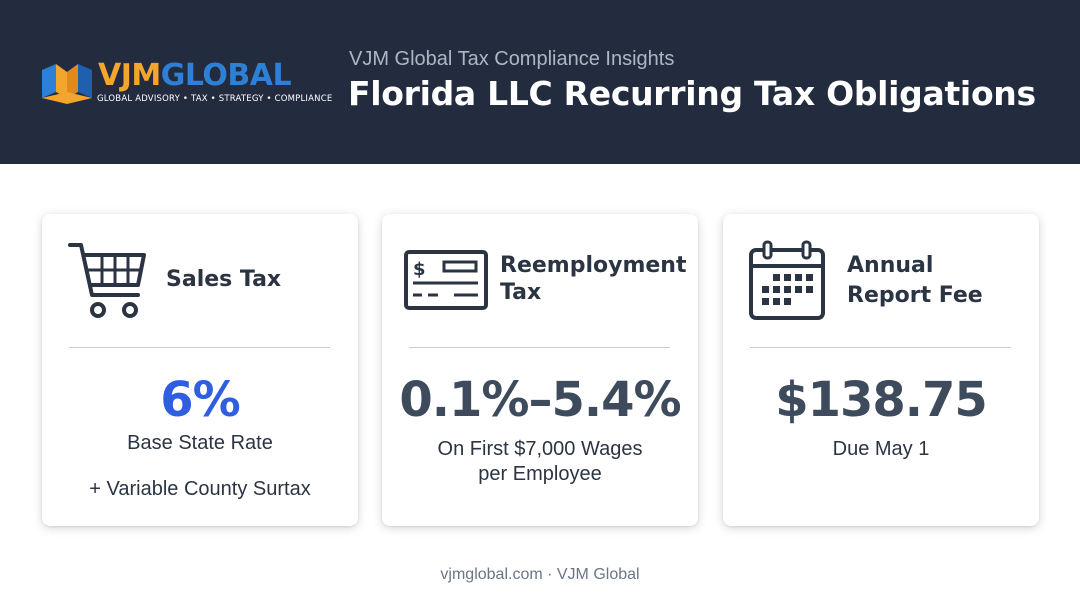 This screenshot has width=1080, height=603. I want to click on logo-wordmark: VJMGLOBAL, so click(195, 75).